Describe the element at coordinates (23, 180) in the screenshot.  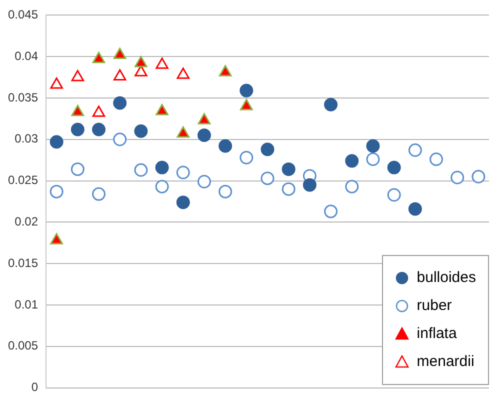
I see `y-tick-label: 0.025` at that location.